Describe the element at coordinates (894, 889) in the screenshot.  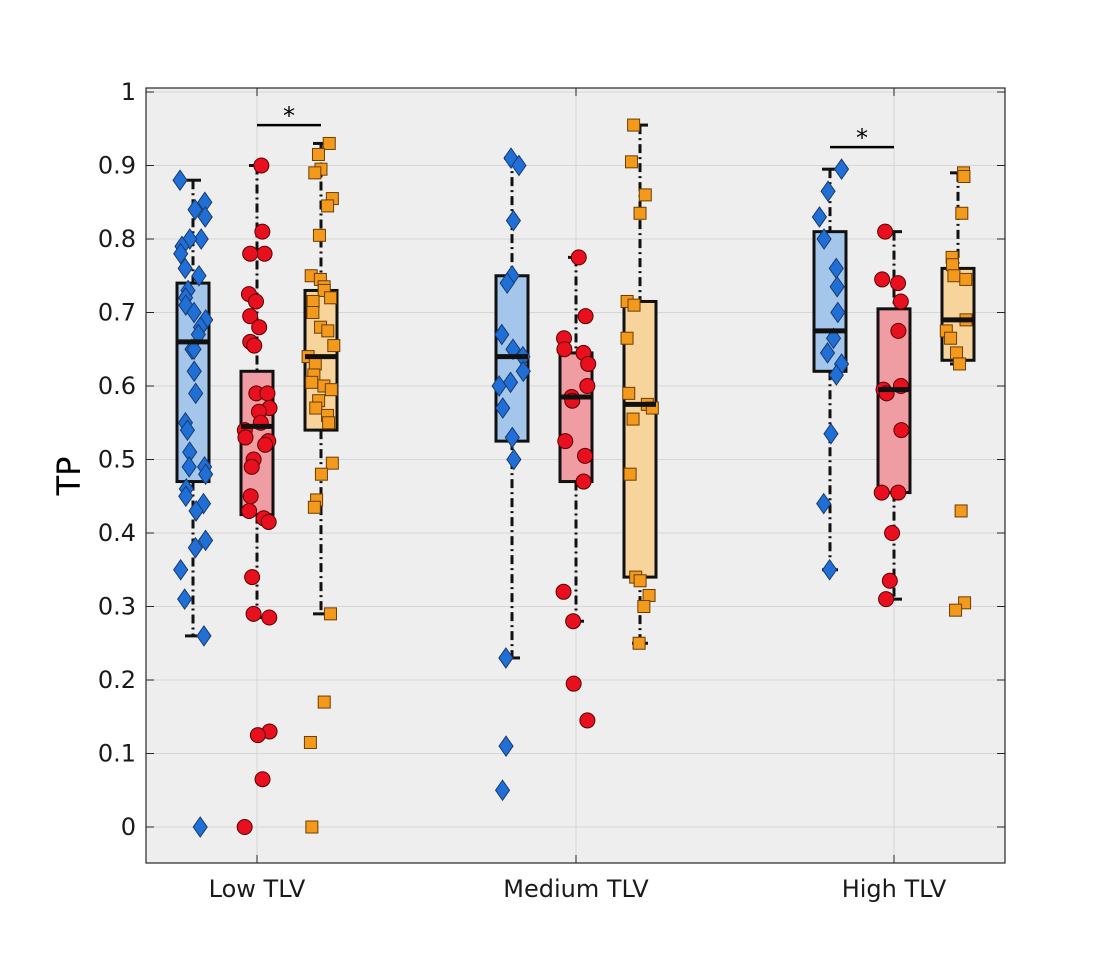
I see `x-tick-label: High TLV` at that location.